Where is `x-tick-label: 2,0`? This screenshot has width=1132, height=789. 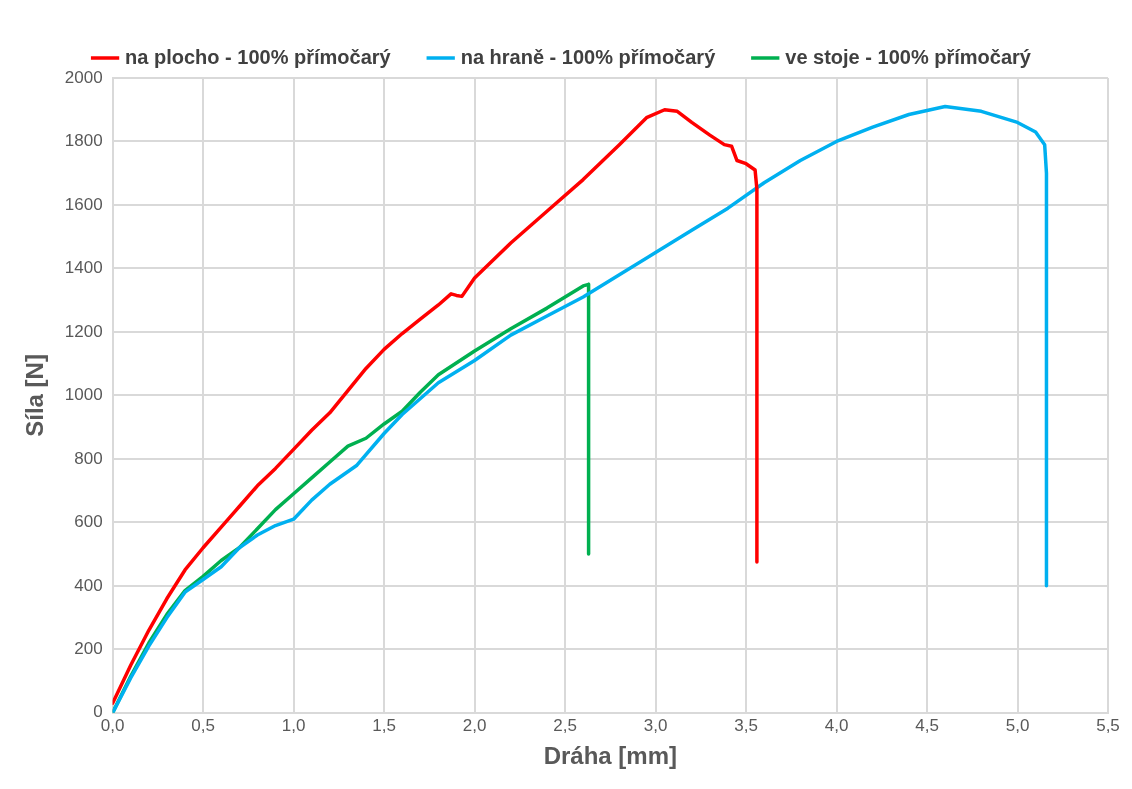
x-tick-label: 2,0 is located at coordinates (474, 725).